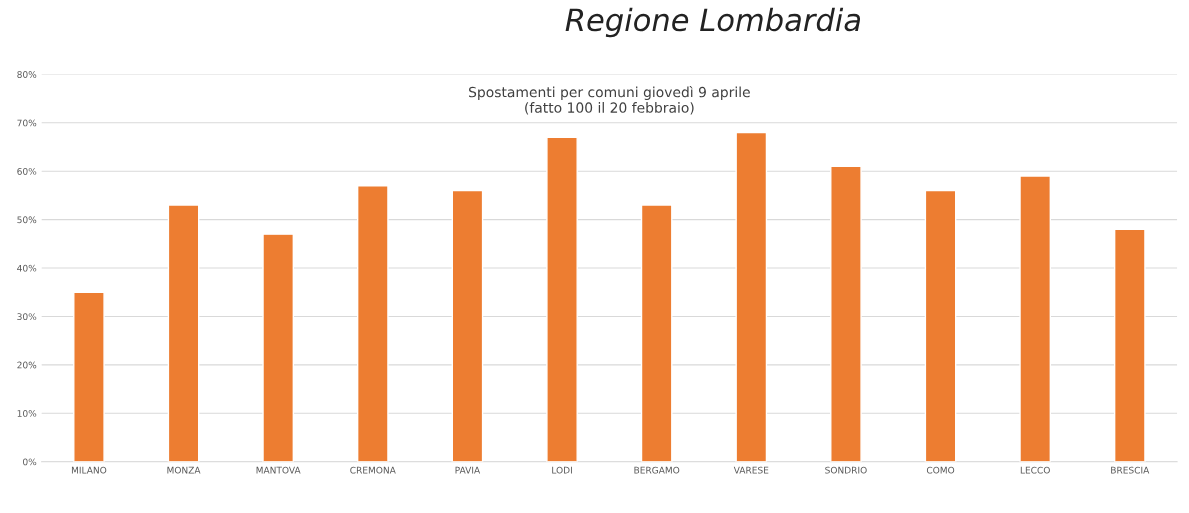  Describe the element at coordinates (30, 462) in the screenshot. I see `y-tick-label: 0%` at that location.